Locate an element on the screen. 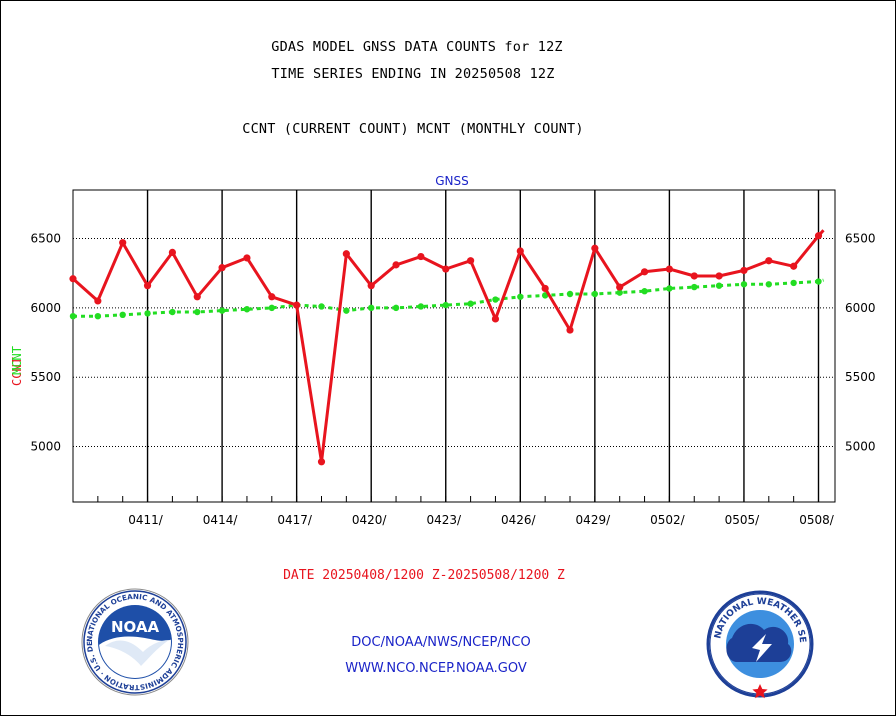 The image size is (896, 716). series-line-mcnt is located at coordinates (448, 298).